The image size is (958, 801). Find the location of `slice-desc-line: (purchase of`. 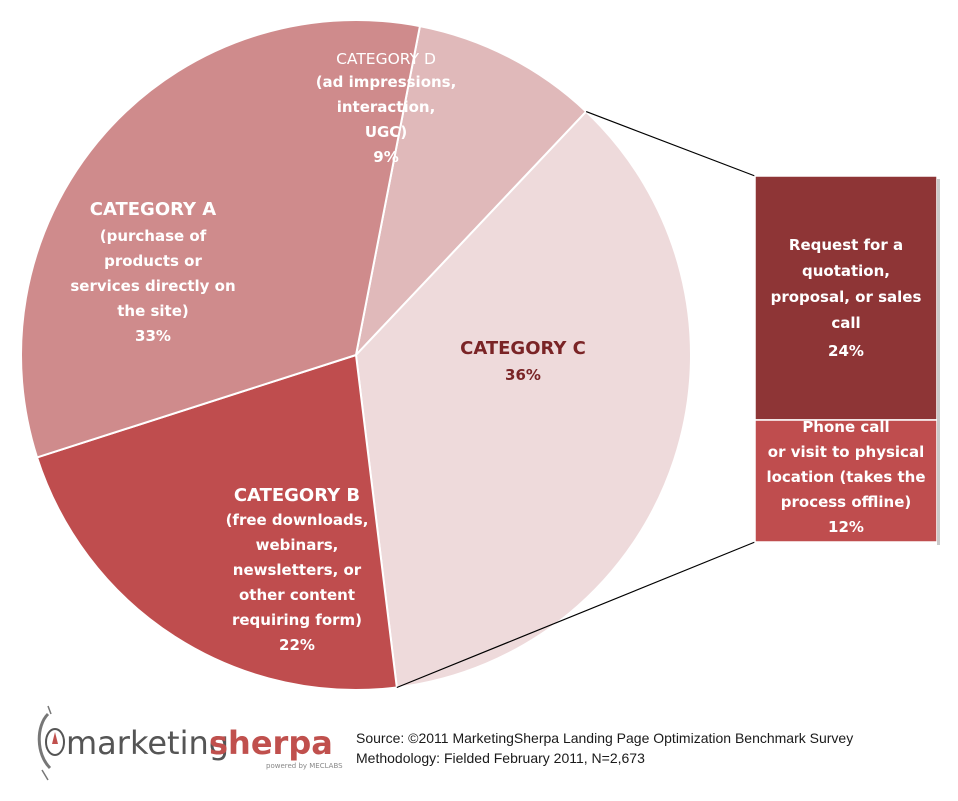

slice-desc-line: (purchase of is located at coordinates (153, 236).